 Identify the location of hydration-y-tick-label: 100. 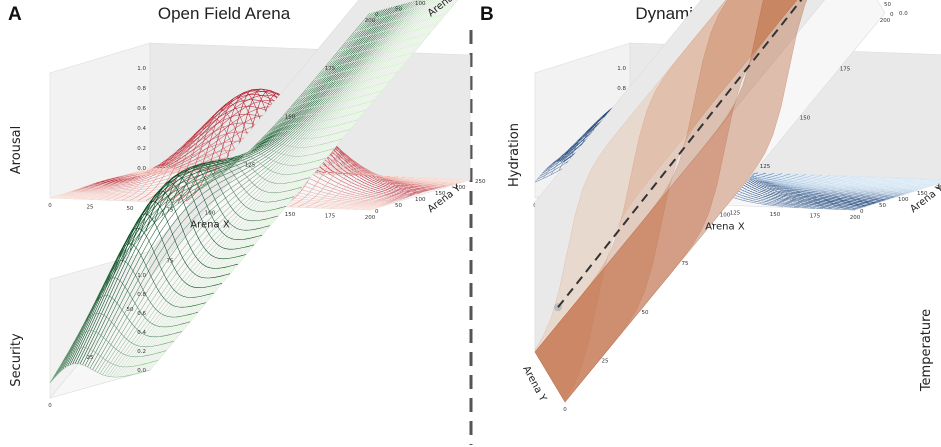
(903, 200).